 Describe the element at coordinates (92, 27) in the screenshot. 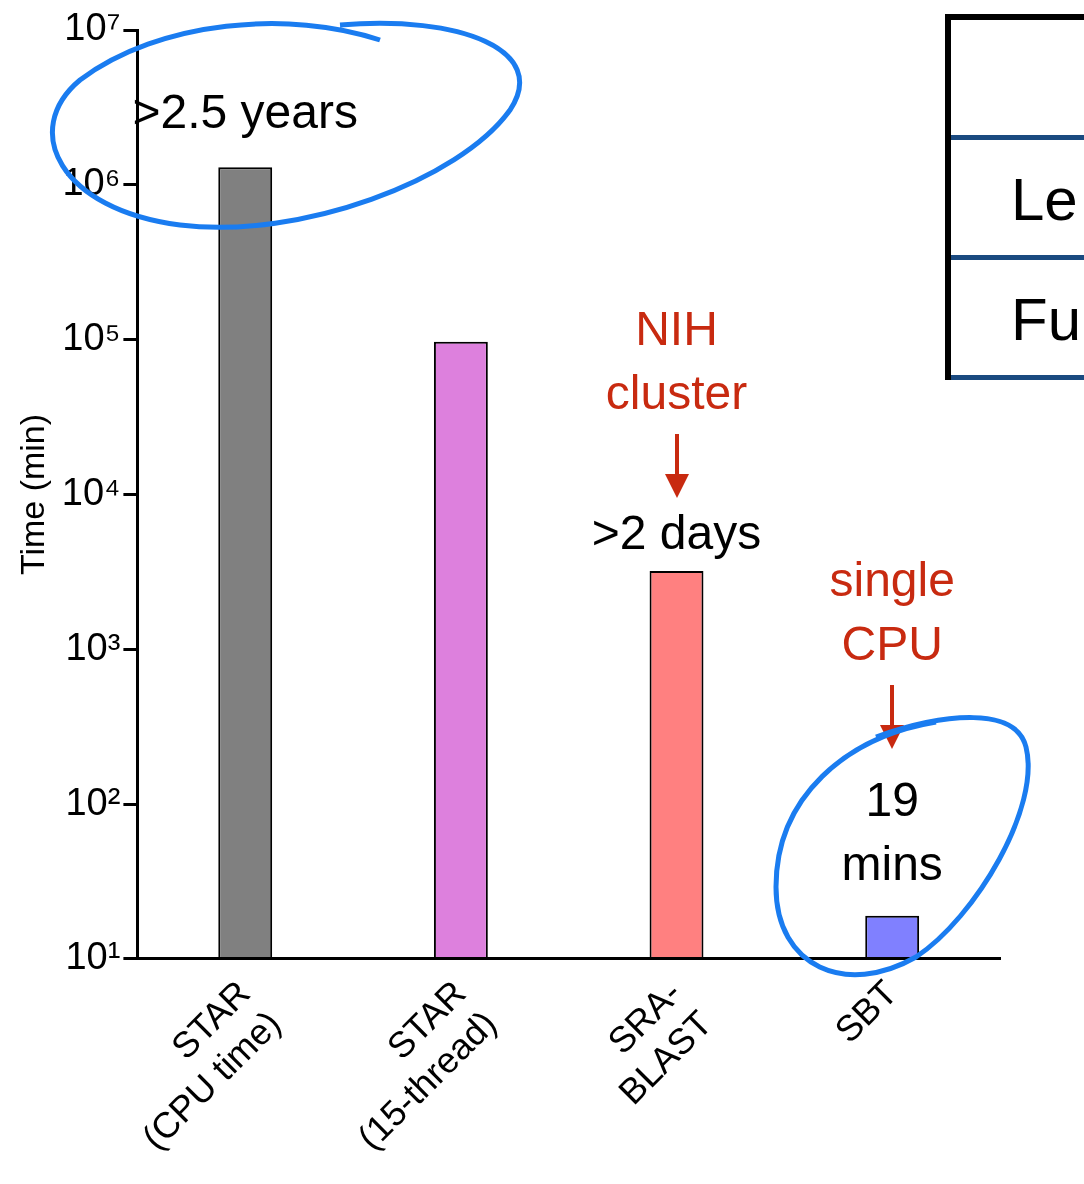

I see `y-tick-label: 10⁷` at that location.